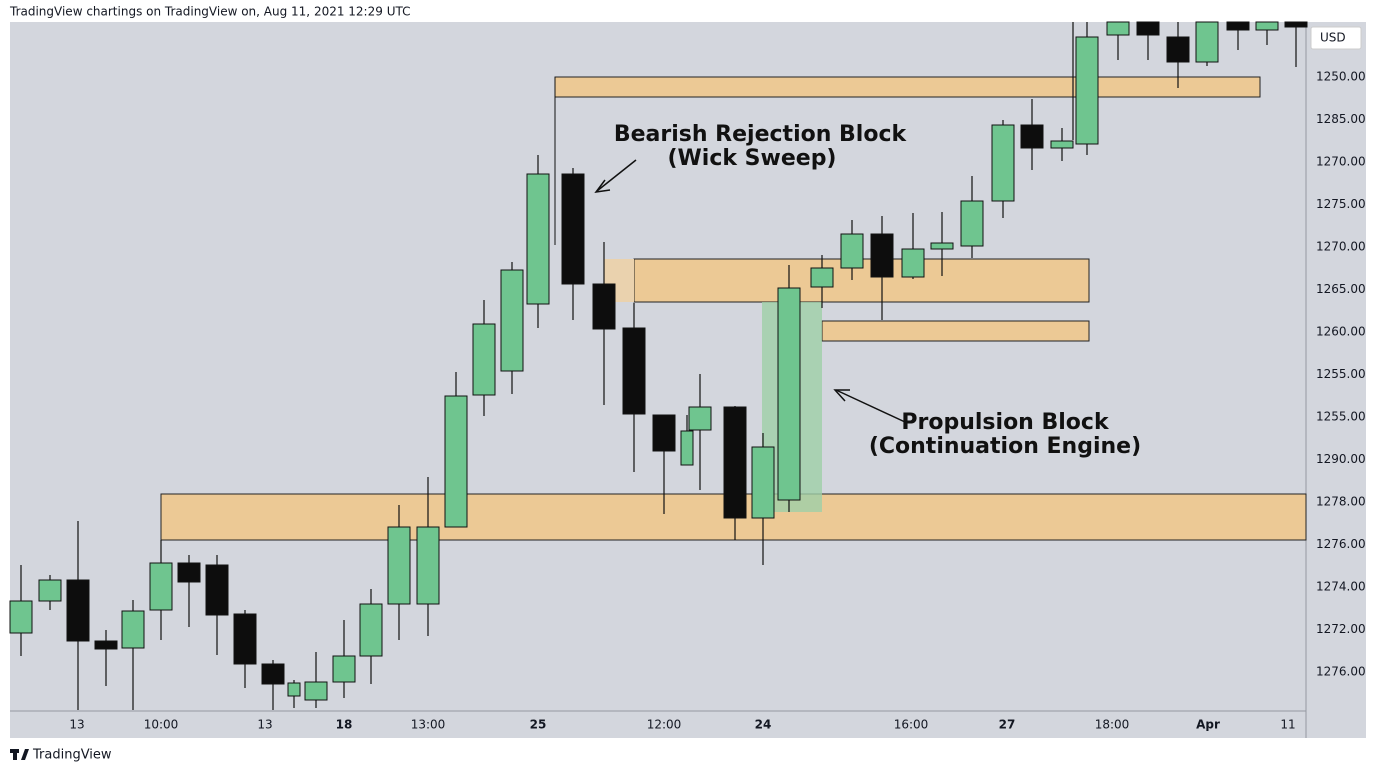  I want to click on time-label: 18, so click(344, 725).